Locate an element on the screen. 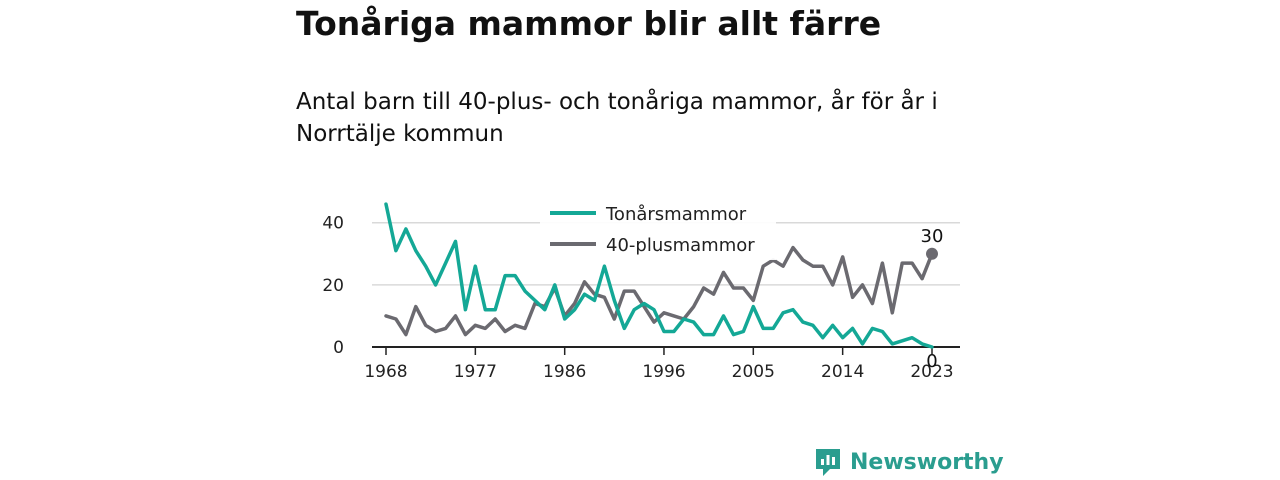  x-tick-label: 2005 is located at coordinates (753, 372).